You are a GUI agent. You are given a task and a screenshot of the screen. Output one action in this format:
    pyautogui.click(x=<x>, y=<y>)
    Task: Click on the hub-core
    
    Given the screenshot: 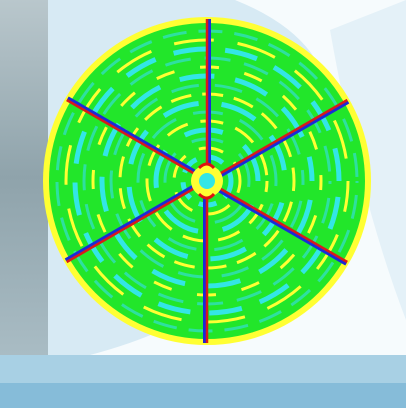 What is the action you would take?
    pyautogui.click(x=207, y=181)
    